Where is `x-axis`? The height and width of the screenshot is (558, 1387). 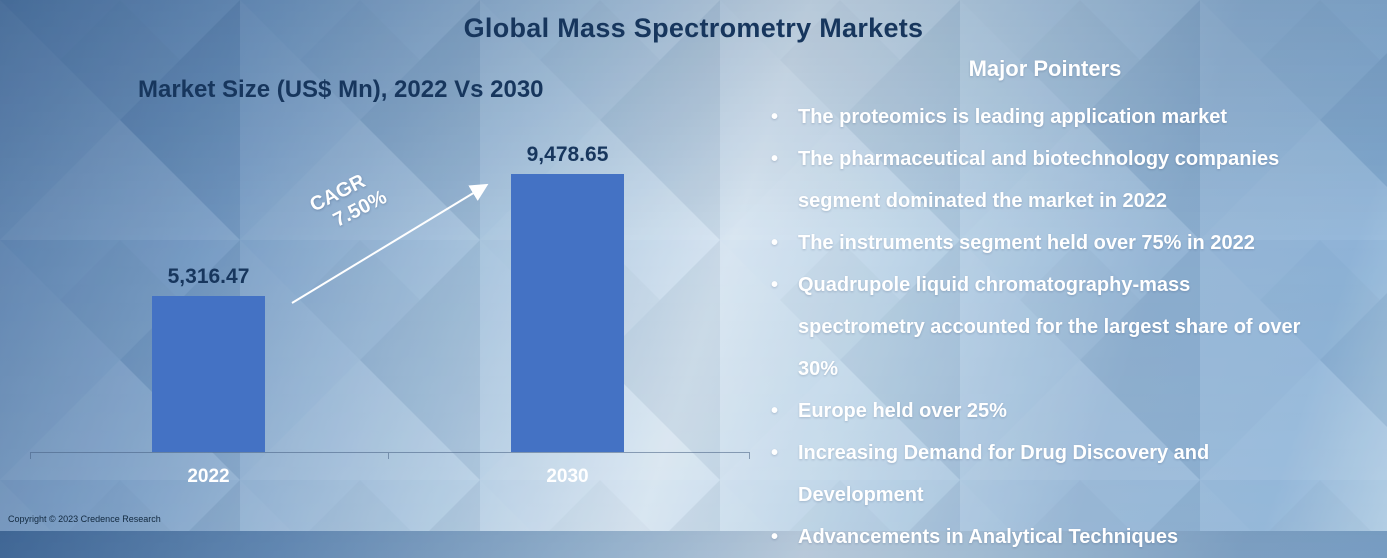 x-axis is located at coordinates (390, 455).